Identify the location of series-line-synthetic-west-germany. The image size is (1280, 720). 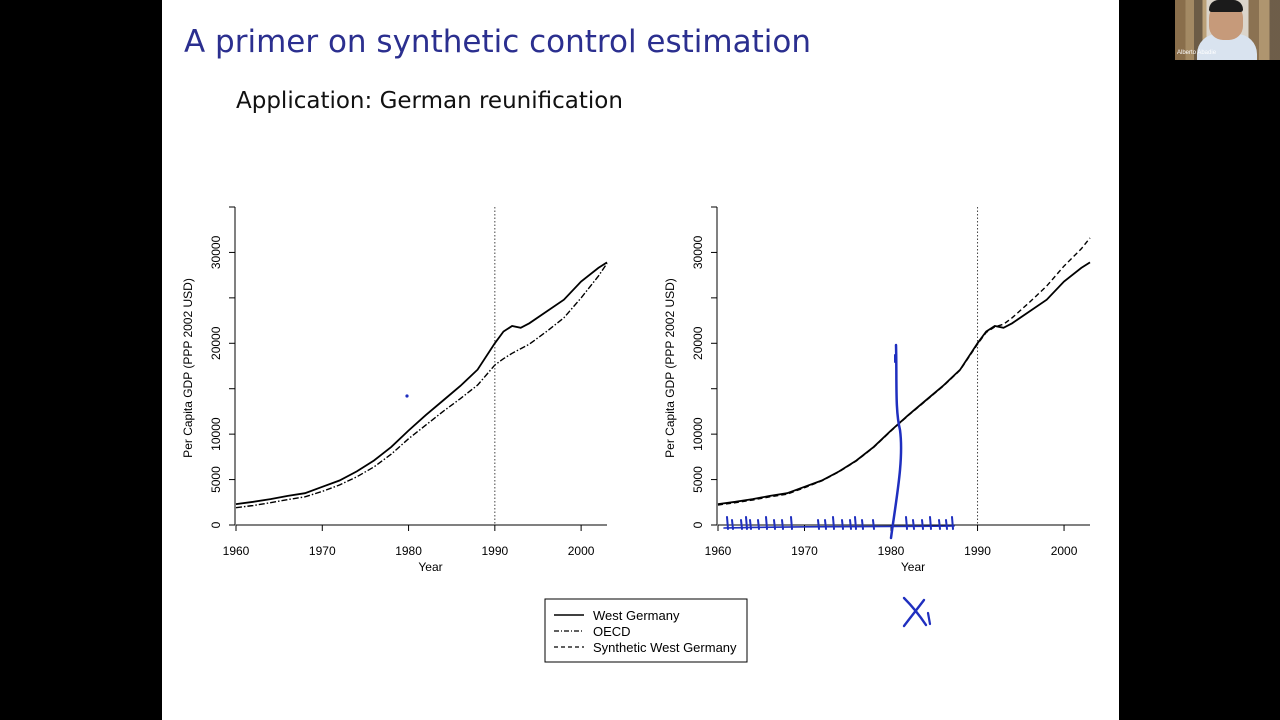
(904, 371).